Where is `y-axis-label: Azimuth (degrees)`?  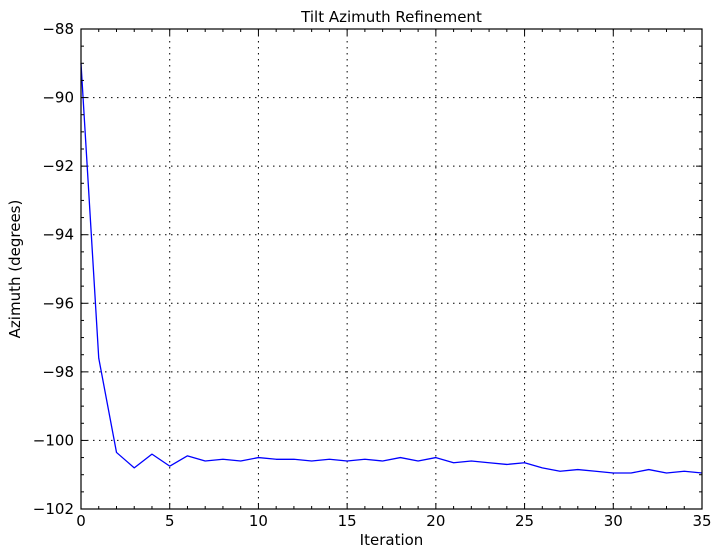
y-axis-label: Azimuth (degrees) is located at coordinates (15, 269).